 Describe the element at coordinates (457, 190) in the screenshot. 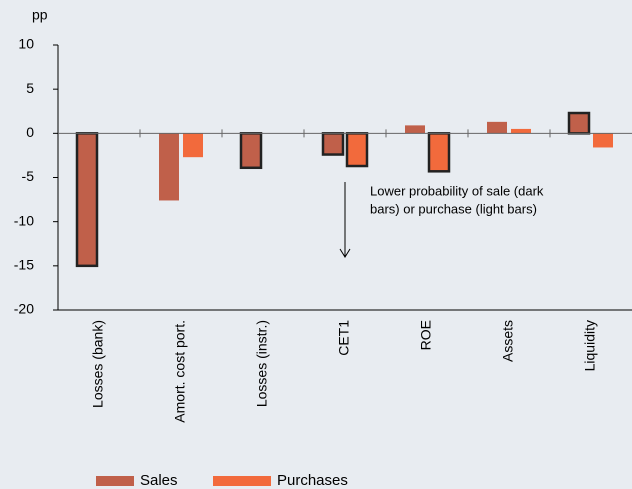

I see `annotation: Lower probability of sale (dark` at that location.